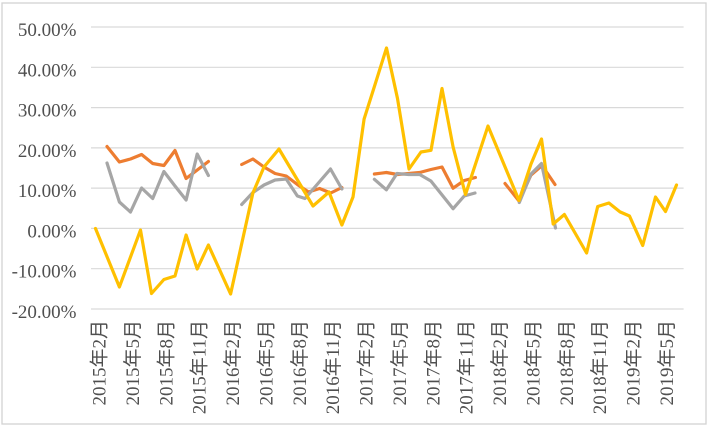 The image size is (709, 427). What do you see at coordinates (233, 363) in the screenshot?
I see `svg-text: 2016年2月` at bounding box center [233, 363].